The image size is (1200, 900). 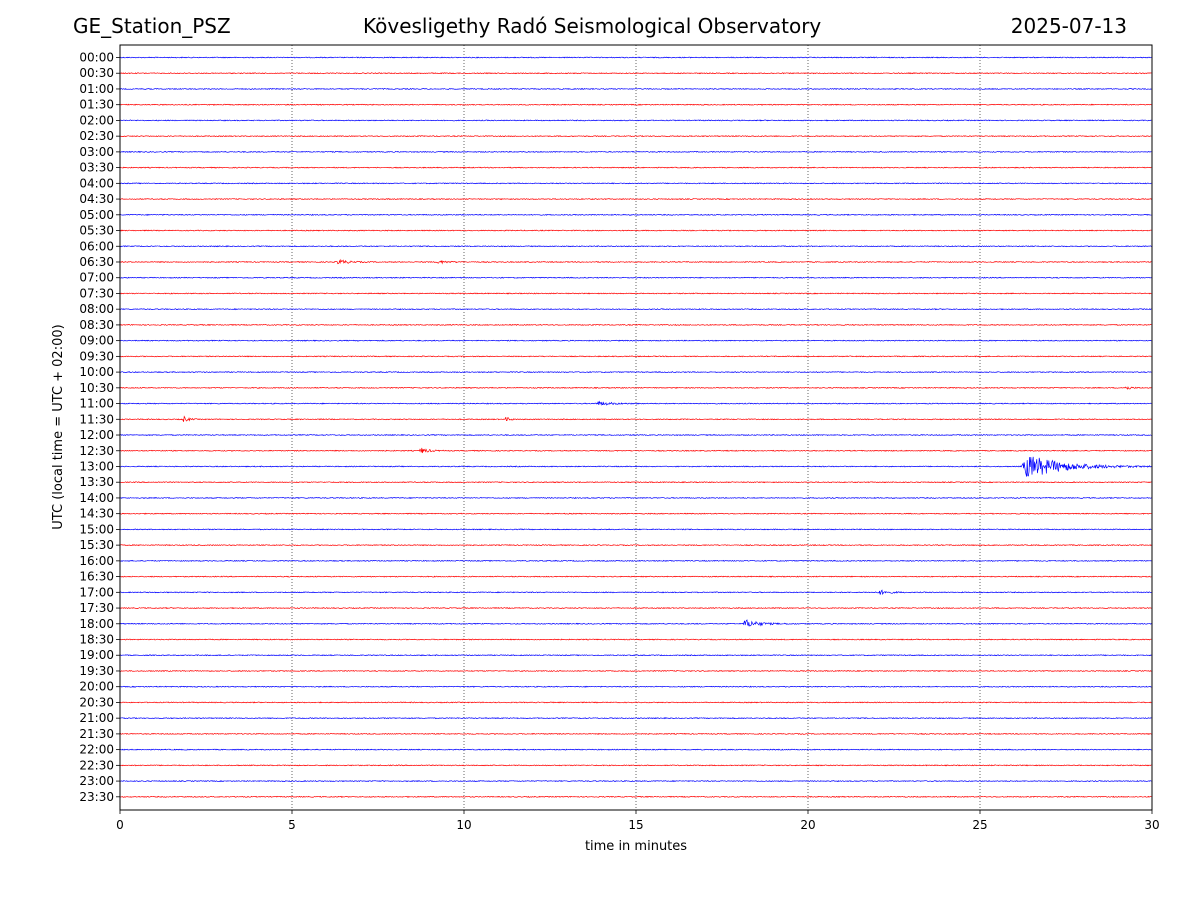 I want to click on x-tick-label: 25, so click(x=979, y=825).